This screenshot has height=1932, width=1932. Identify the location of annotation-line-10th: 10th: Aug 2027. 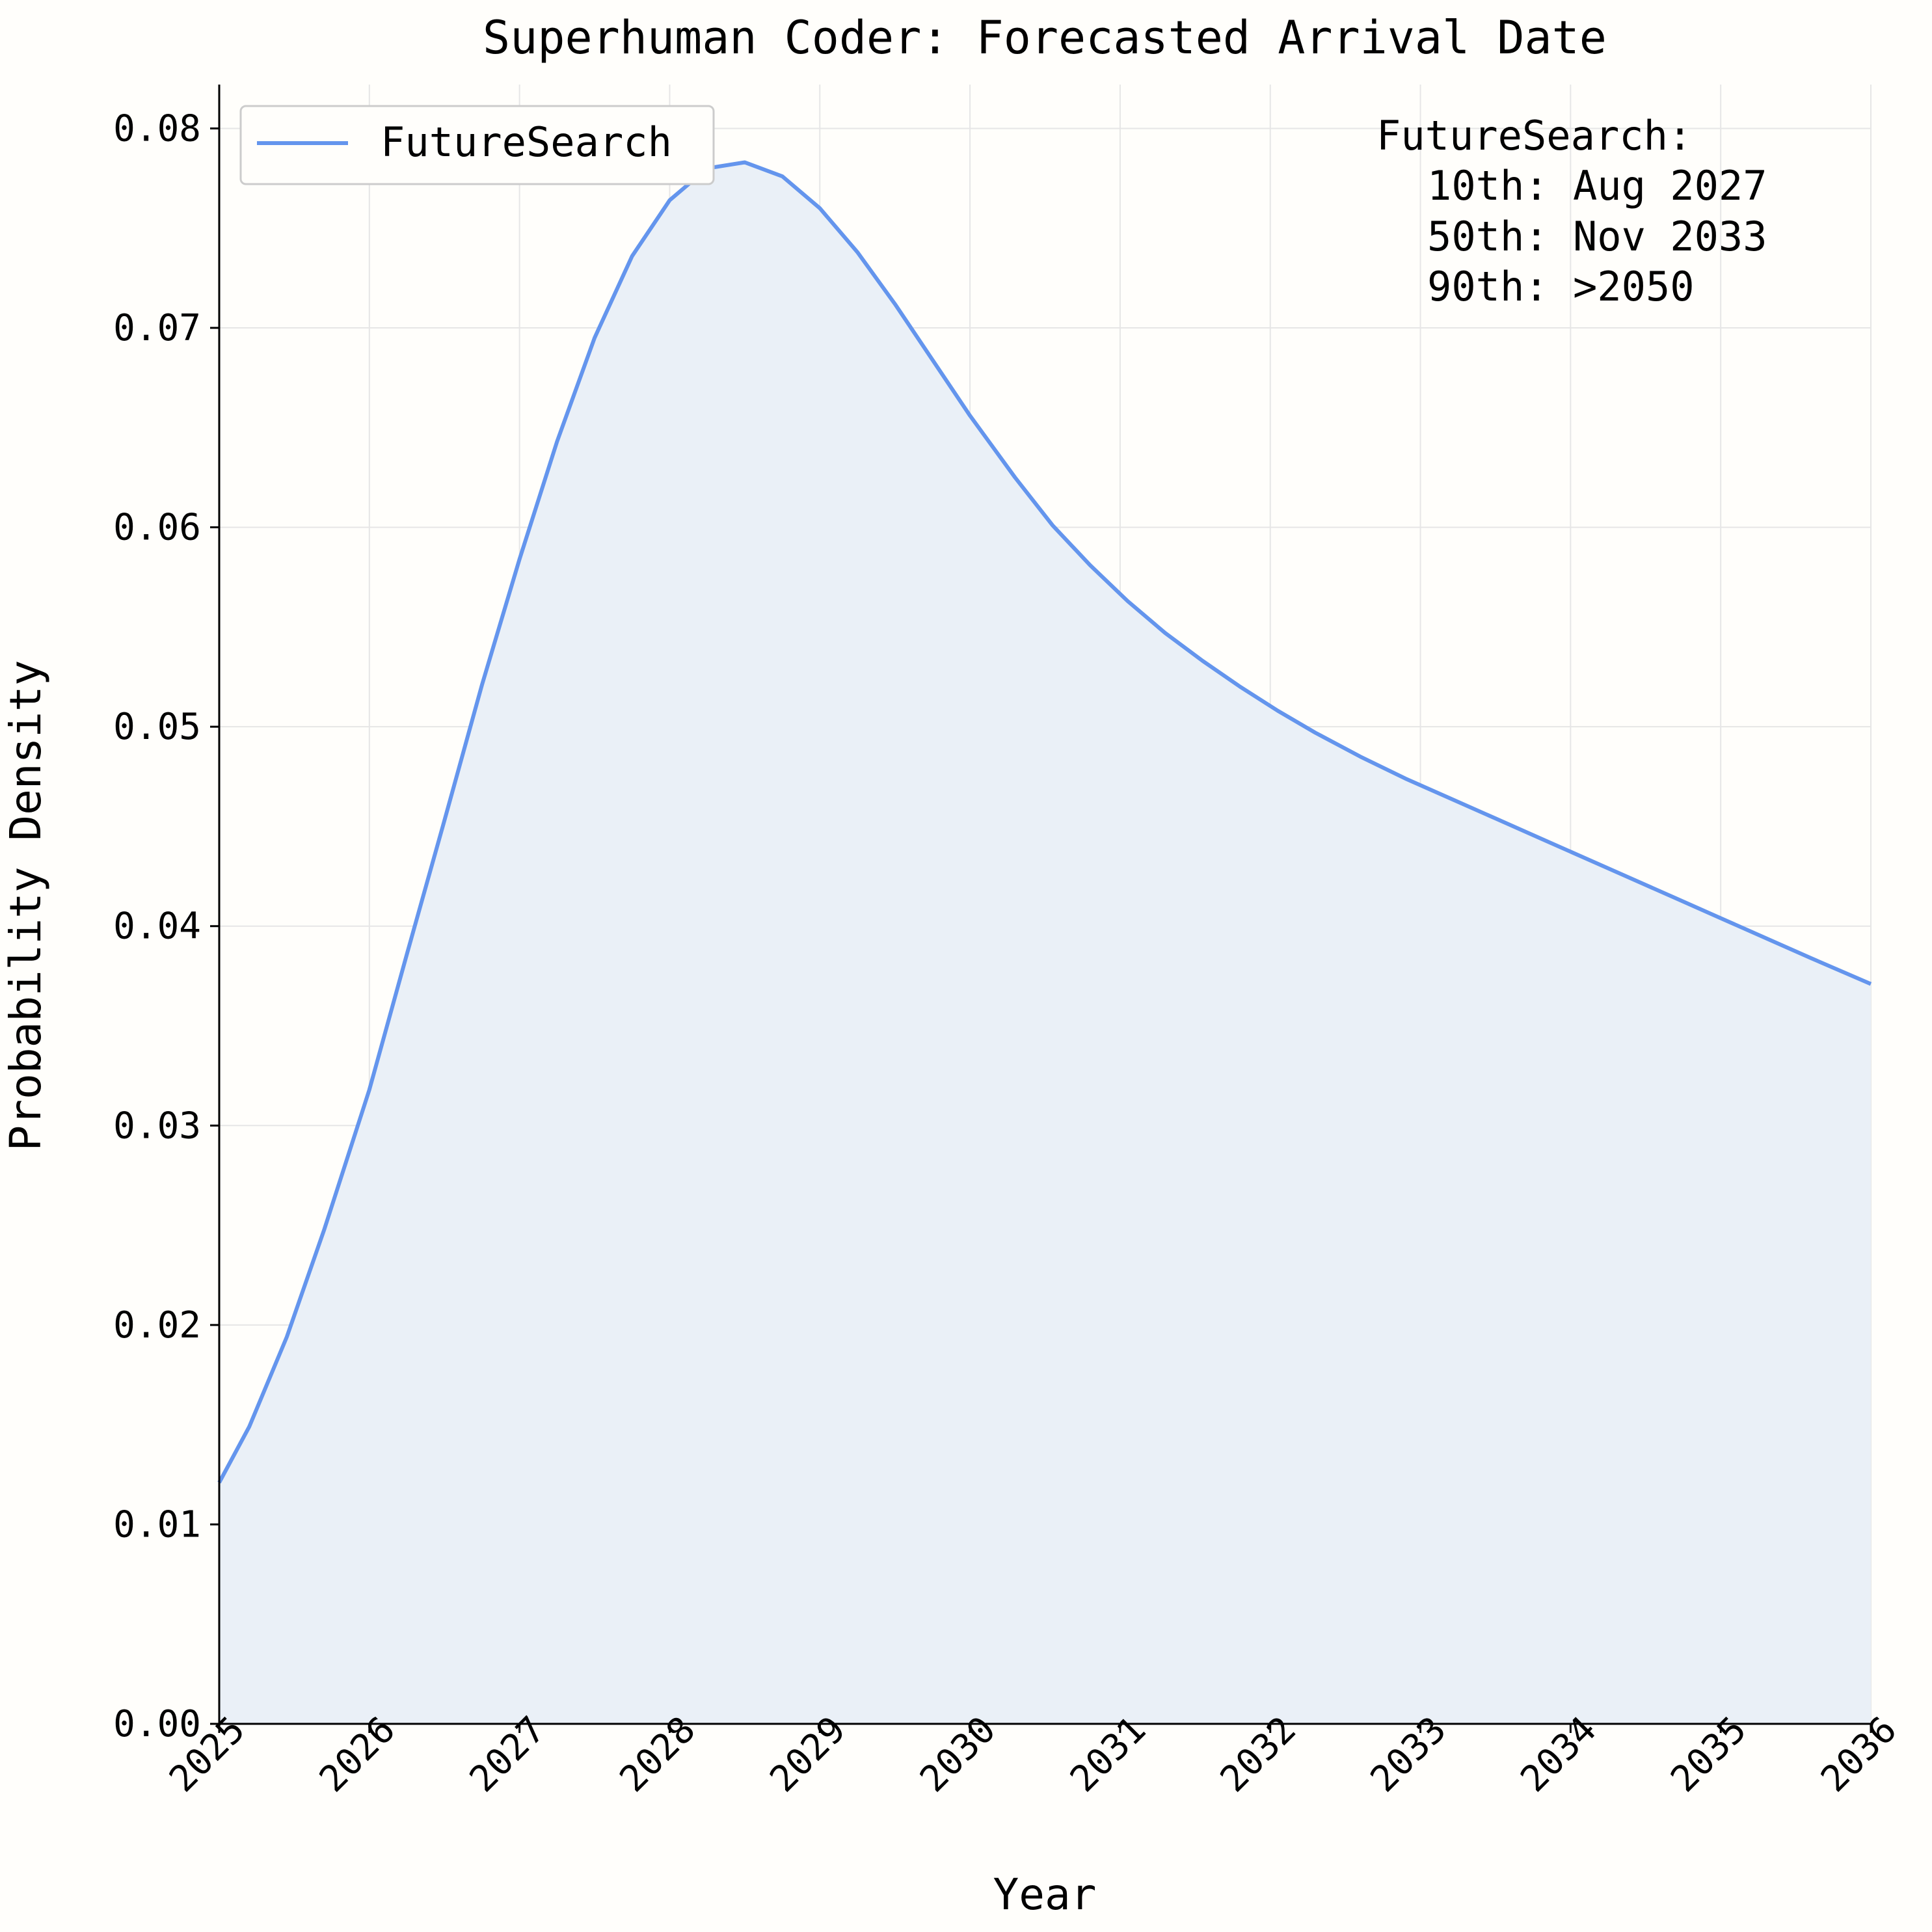
(1597, 185).